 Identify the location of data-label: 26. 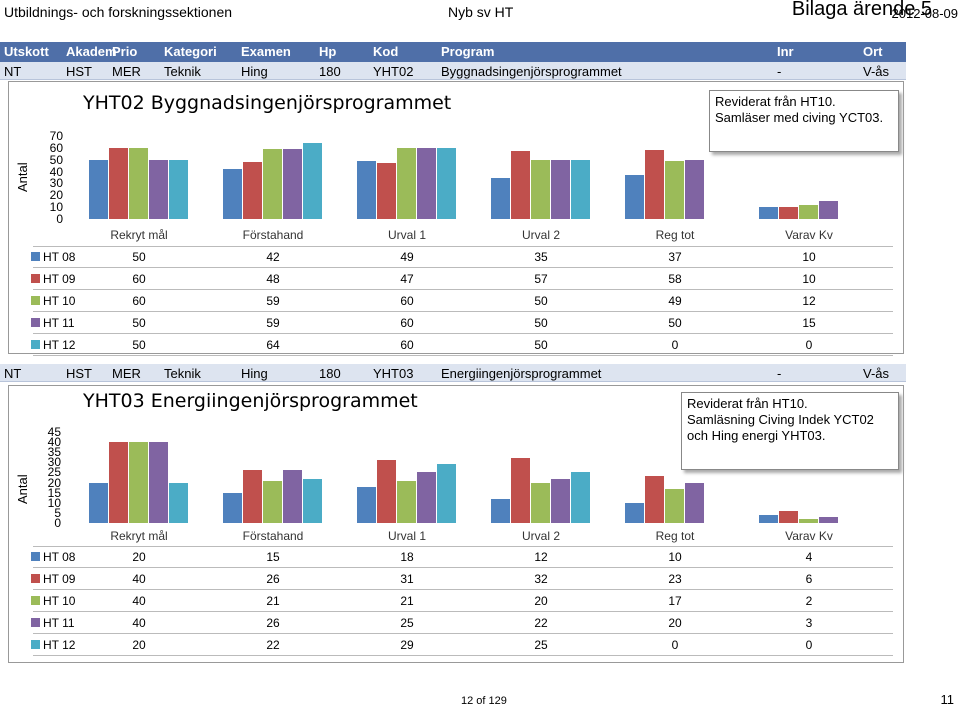
(273, 579).